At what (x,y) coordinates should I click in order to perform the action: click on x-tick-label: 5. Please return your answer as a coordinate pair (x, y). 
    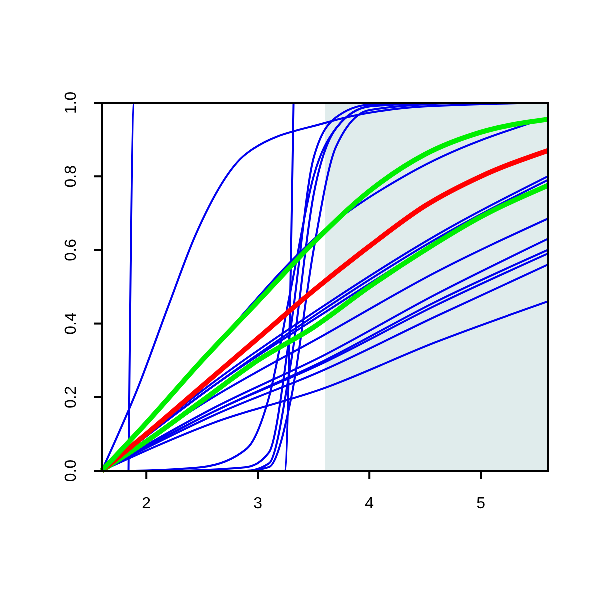
    Looking at the image, I should click on (481, 503).